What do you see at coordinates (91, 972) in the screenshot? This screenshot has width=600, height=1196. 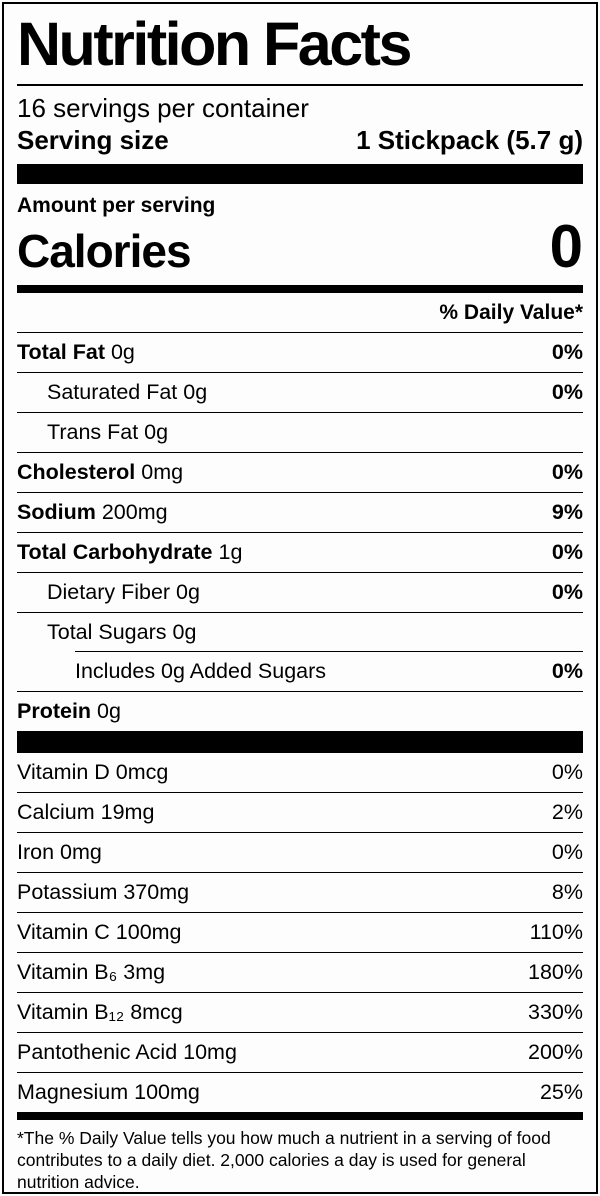 I see `vitamin-name: Vitamin B₆ 3mg` at bounding box center [91, 972].